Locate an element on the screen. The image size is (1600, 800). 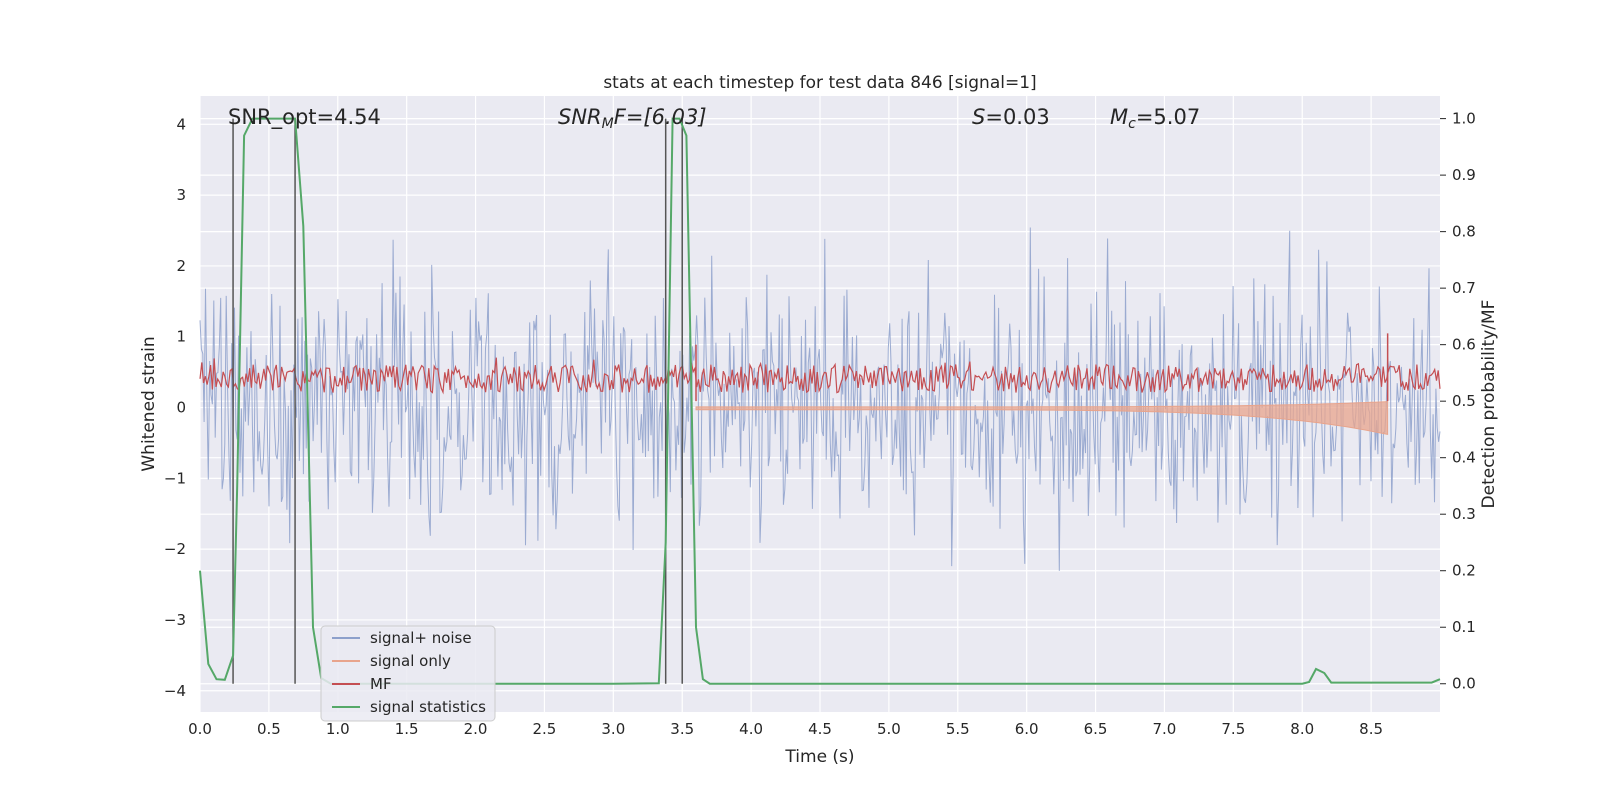
y-left-tick-label: 1 is located at coordinates (181, 337).